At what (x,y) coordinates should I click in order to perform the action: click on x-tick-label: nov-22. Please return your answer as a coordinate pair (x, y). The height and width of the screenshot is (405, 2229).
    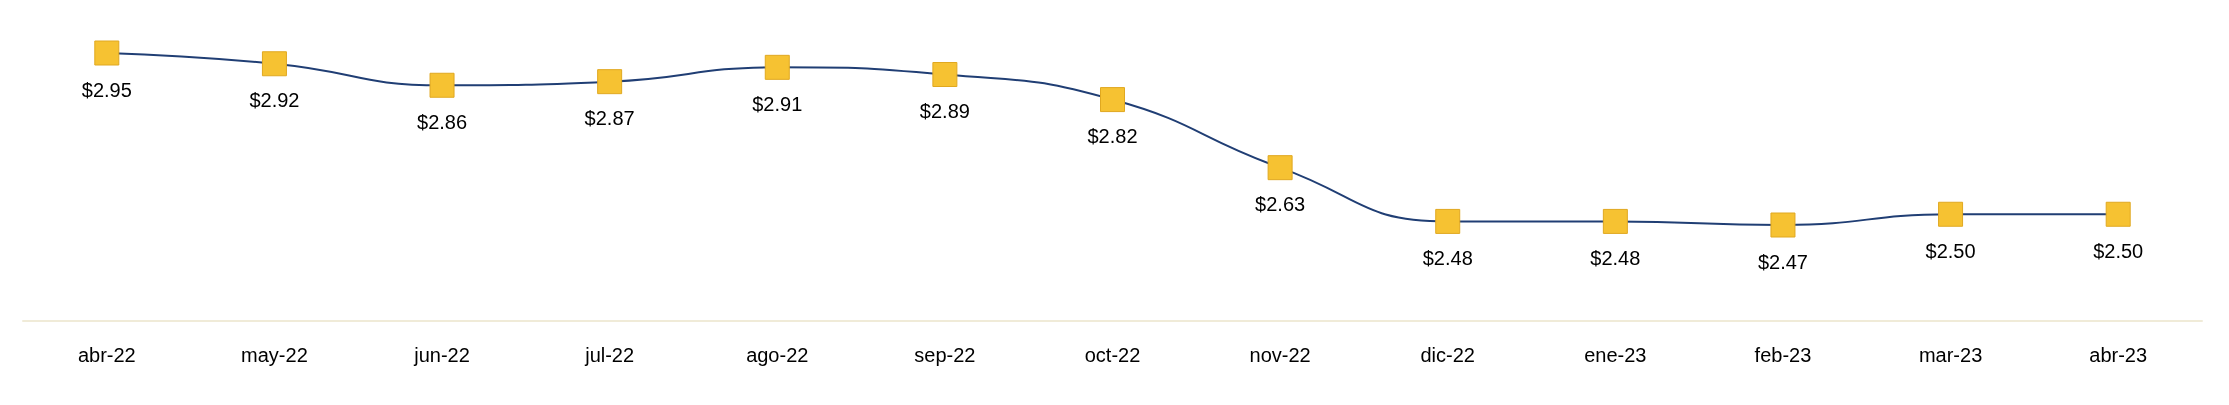
    Looking at the image, I should click on (1280, 355).